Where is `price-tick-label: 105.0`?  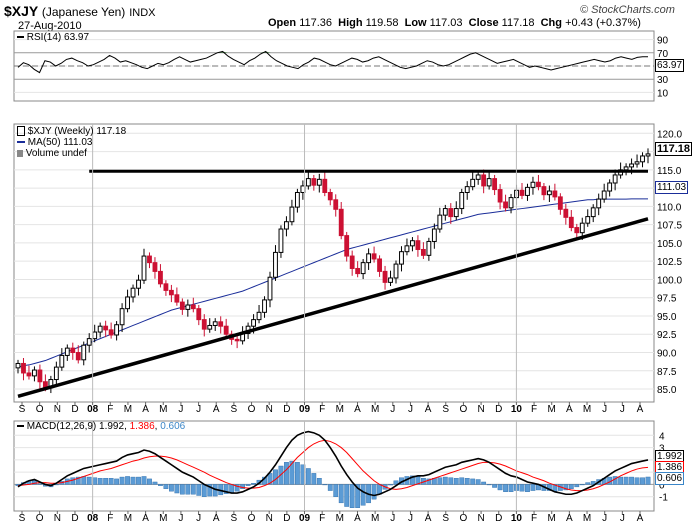
price-tick-label: 105.0 is located at coordinates (669, 244).